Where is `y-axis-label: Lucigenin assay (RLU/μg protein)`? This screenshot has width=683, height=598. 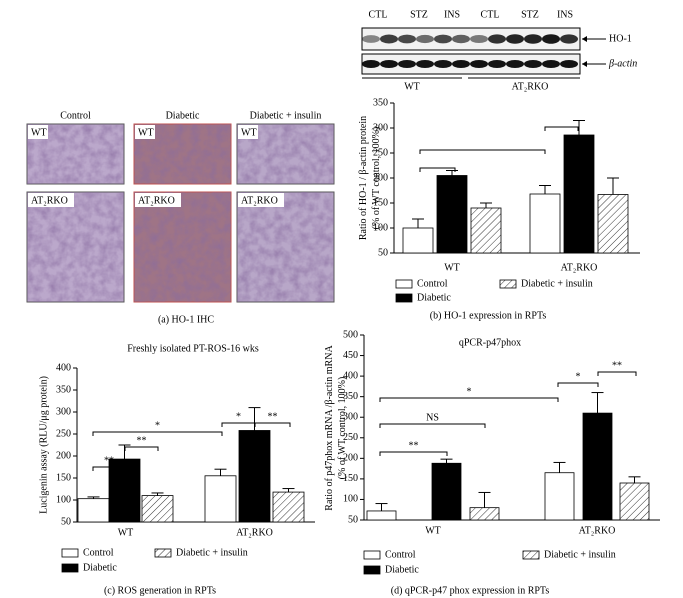
y-axis-label: Lucigenin assay (RLU/μg protein) is located at coordinates (43, 445).